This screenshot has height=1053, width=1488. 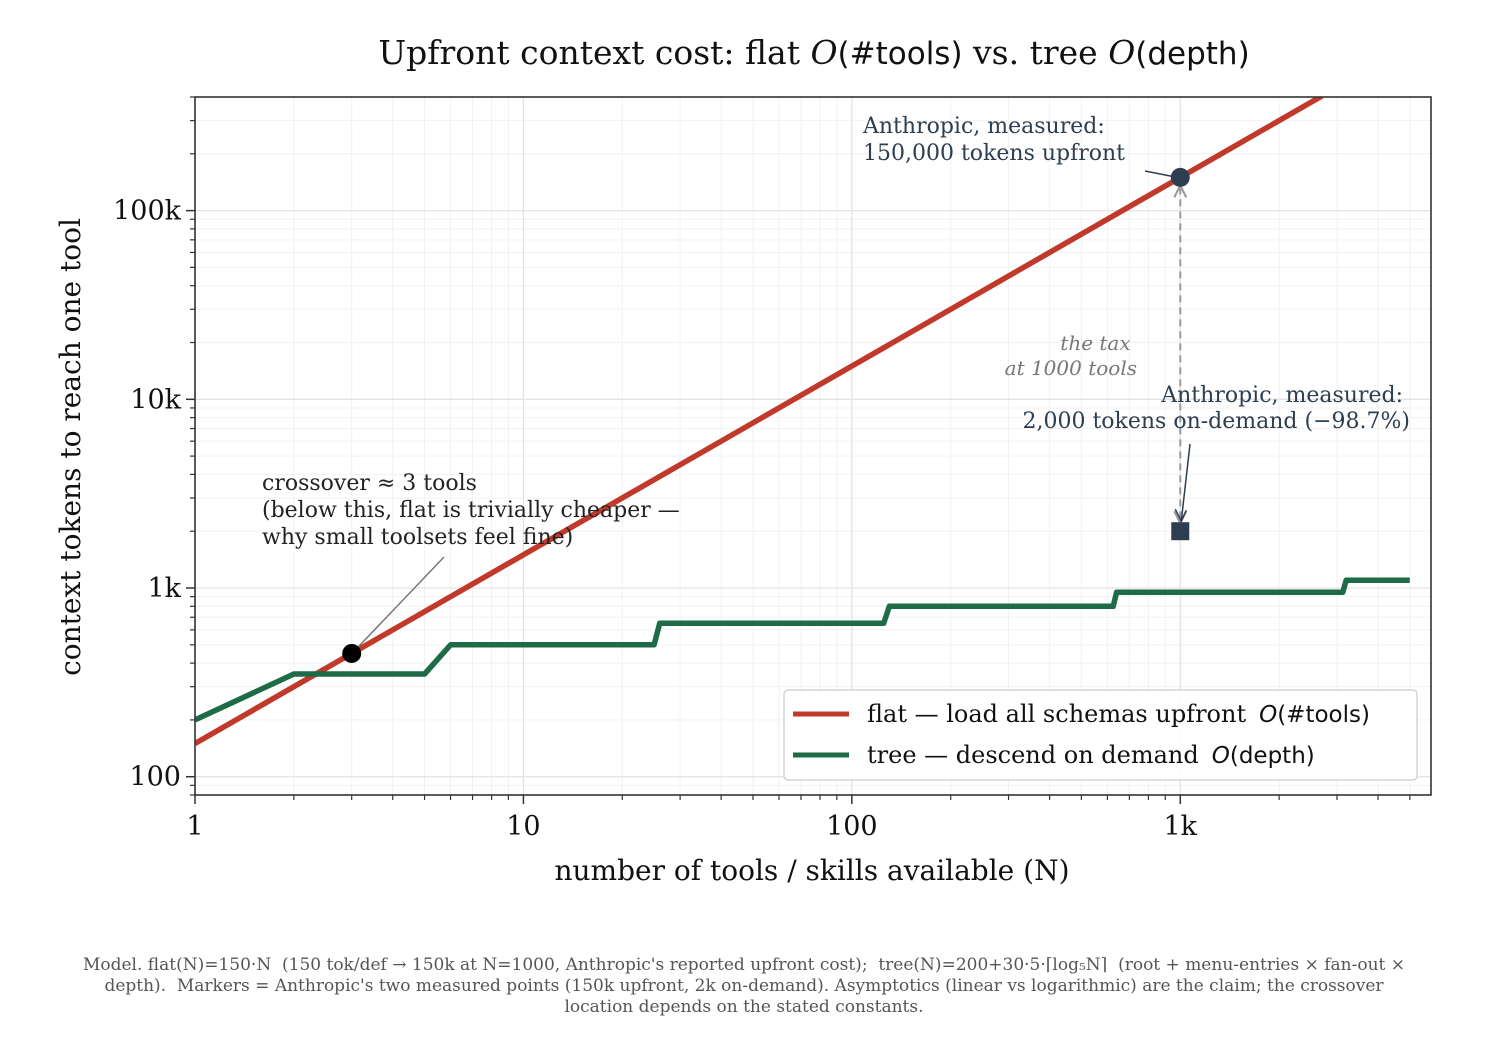 I want to click on legend-label-tree: tree — descend on demand O(depth), so click(x=1091, y=755).